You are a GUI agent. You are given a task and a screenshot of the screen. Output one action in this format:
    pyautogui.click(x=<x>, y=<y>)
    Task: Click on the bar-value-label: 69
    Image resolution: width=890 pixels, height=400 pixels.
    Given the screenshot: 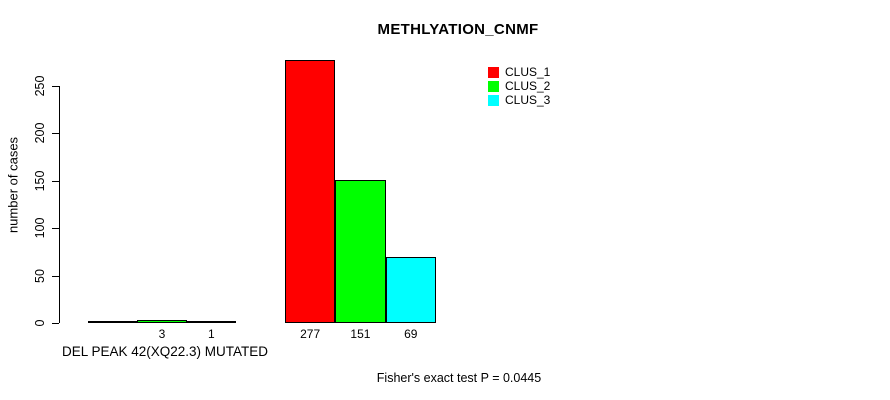 What is the action you would take?
    pyautogui.click(x=411, y=334)
    